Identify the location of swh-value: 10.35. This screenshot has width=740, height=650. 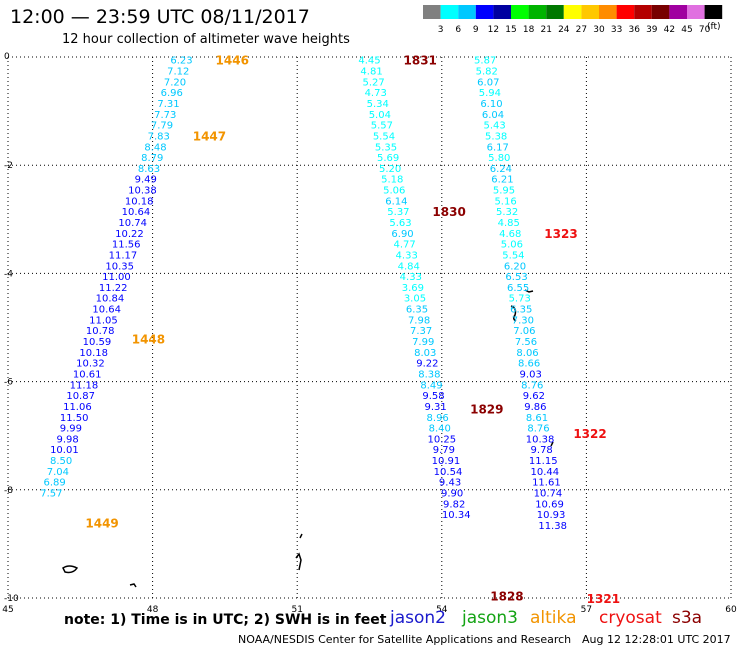
(119, 266).